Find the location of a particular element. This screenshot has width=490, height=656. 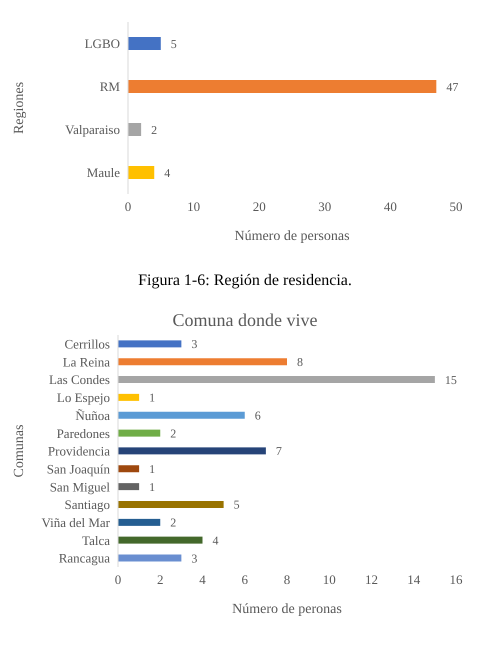

x-tick-label: 14 is located at coordinates (414, 580).